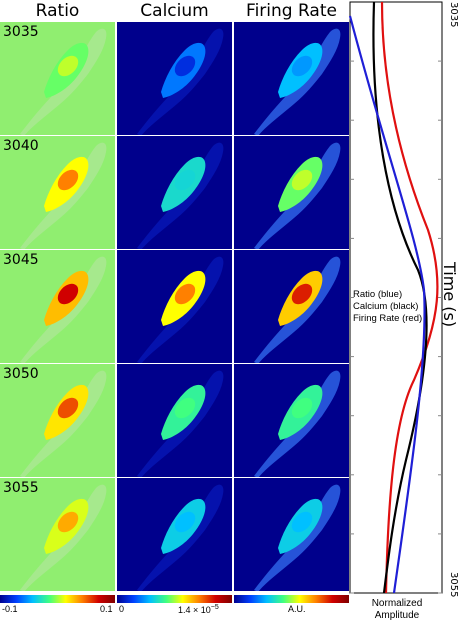  What do you see at coordinates (21, 488) in the screenshot?
I see `time-label-5: 3055` at bounding box center [21, 488].